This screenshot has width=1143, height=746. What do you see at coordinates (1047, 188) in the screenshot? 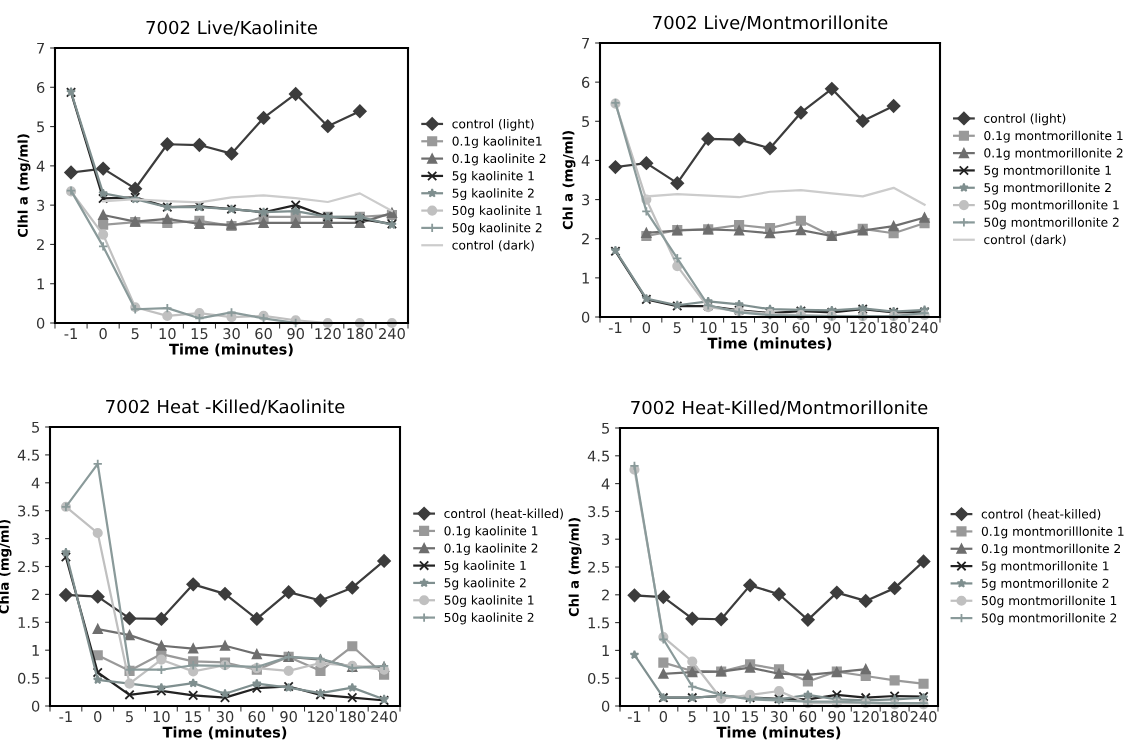
I see `legend-label: 5g montmorillonite 2` at bounding box center [1047, 188].